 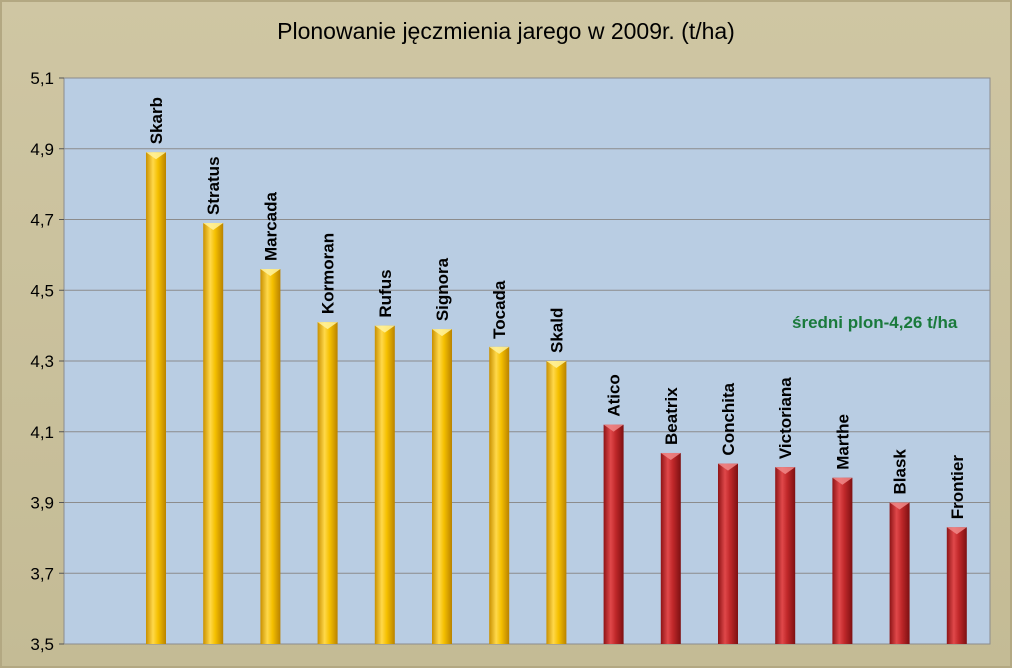 I want to click on average-annotation: średni plon-4,26 t/ha, so click(x=875, y=322).